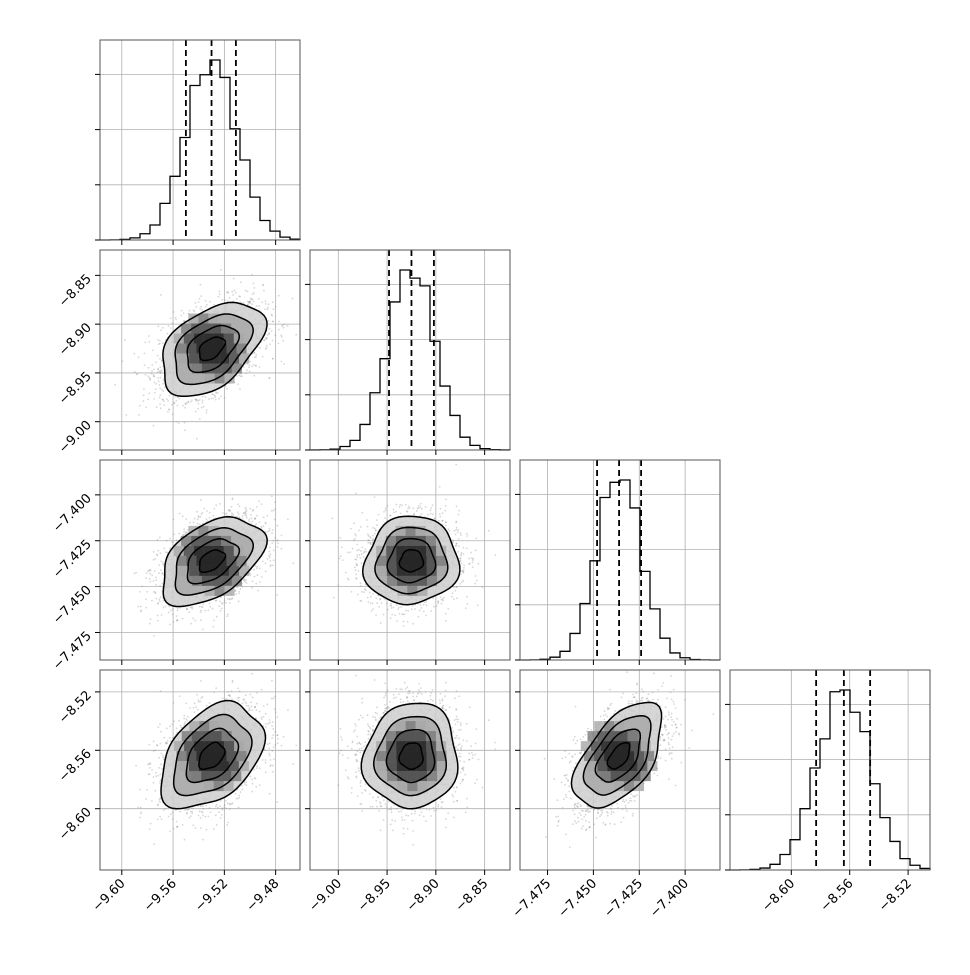 The width and height of the screenshot is (970, 975). What do you see at coordinates (75, 388) in the screenshot?
I see `y-tick-label-1: −8.95` at bounding box center [75, 388].